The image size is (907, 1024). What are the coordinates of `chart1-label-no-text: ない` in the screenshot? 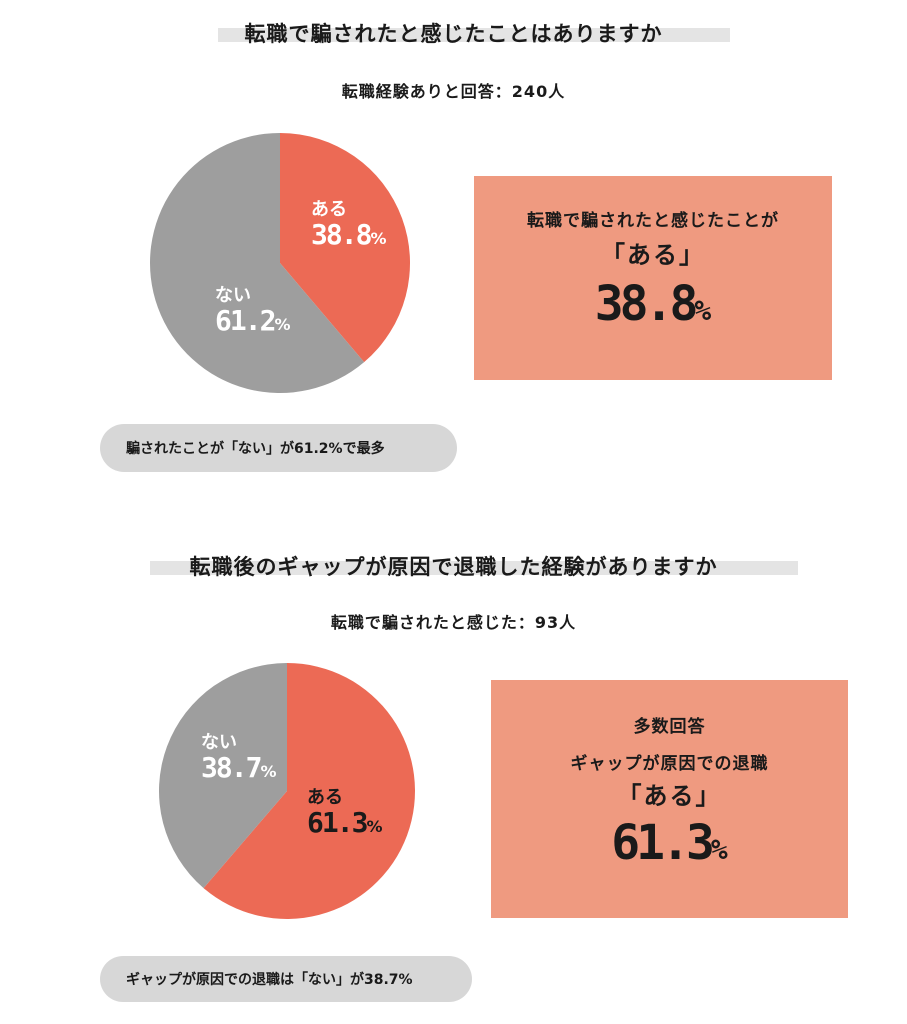 It's located at (233, 295).